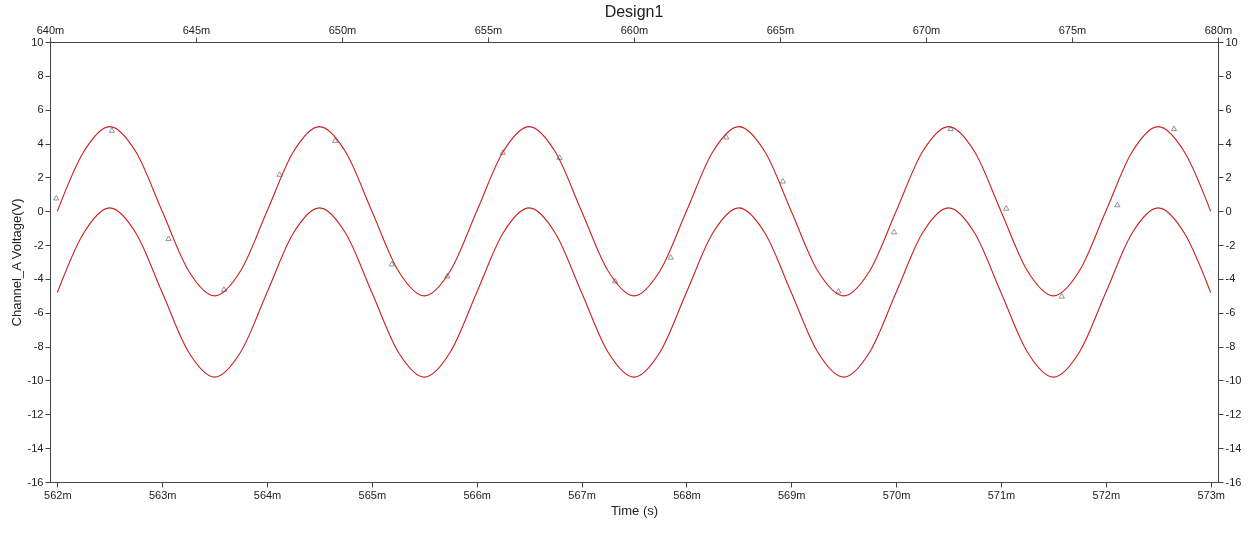 Image resolution: width=1258 pixels, height=541 pixels. I want to click on y2-tick-label: 4, so click(1228, 143).